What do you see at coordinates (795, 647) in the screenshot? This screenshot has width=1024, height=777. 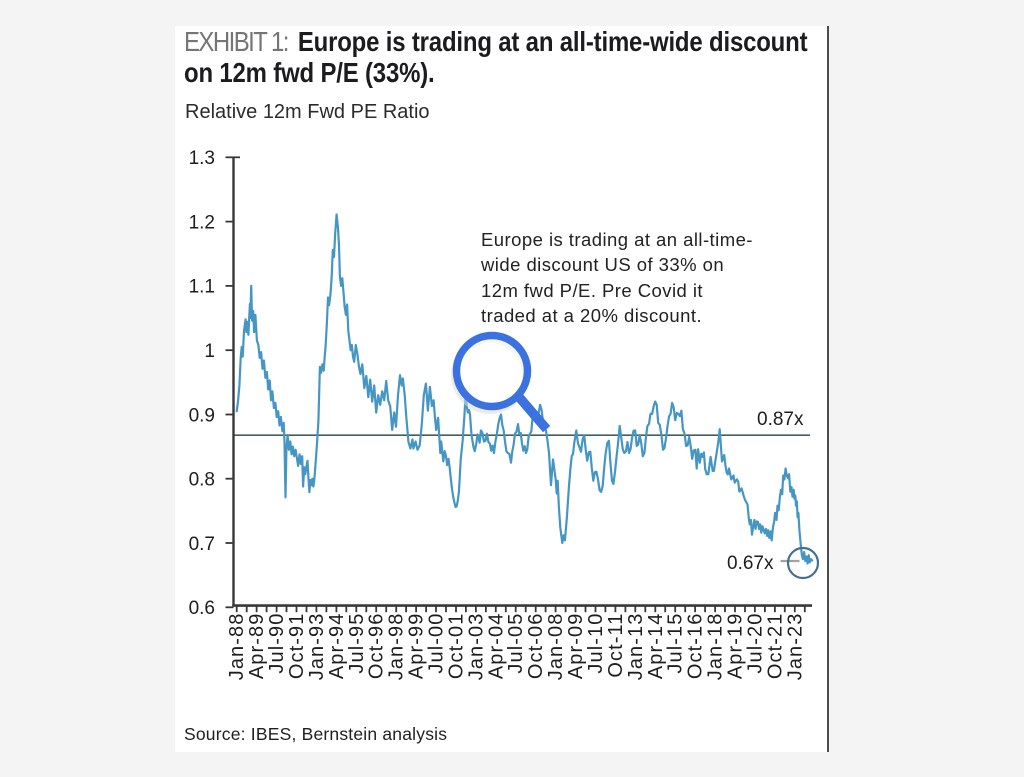 I see `svg-text: Jan-23` at bounding box center [795, 647].